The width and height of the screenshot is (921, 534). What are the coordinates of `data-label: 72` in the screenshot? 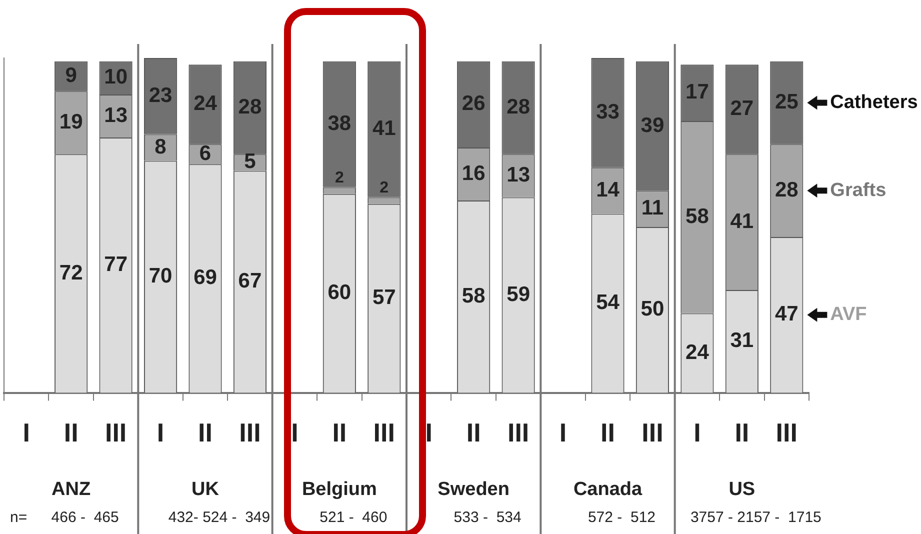 It's located at (71, 272).